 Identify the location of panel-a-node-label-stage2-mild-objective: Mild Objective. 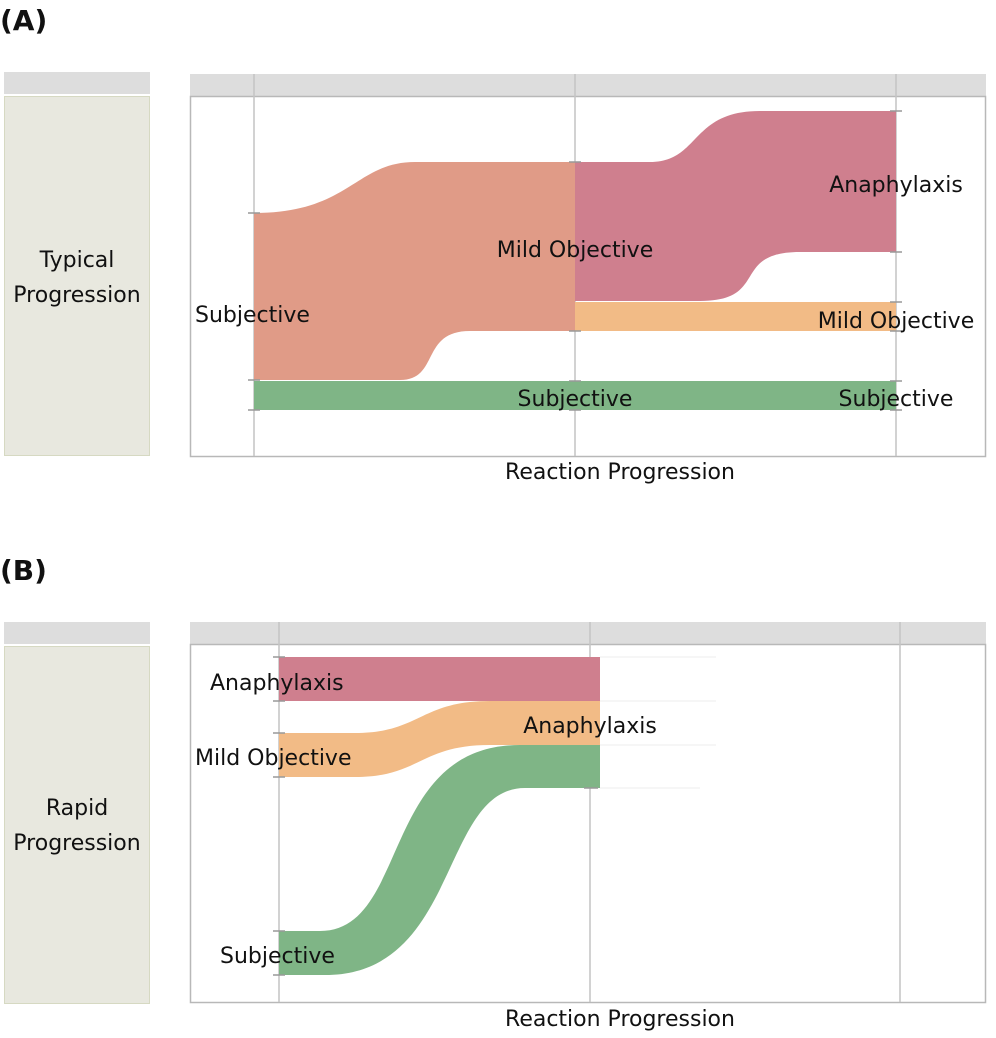
(575, 250).